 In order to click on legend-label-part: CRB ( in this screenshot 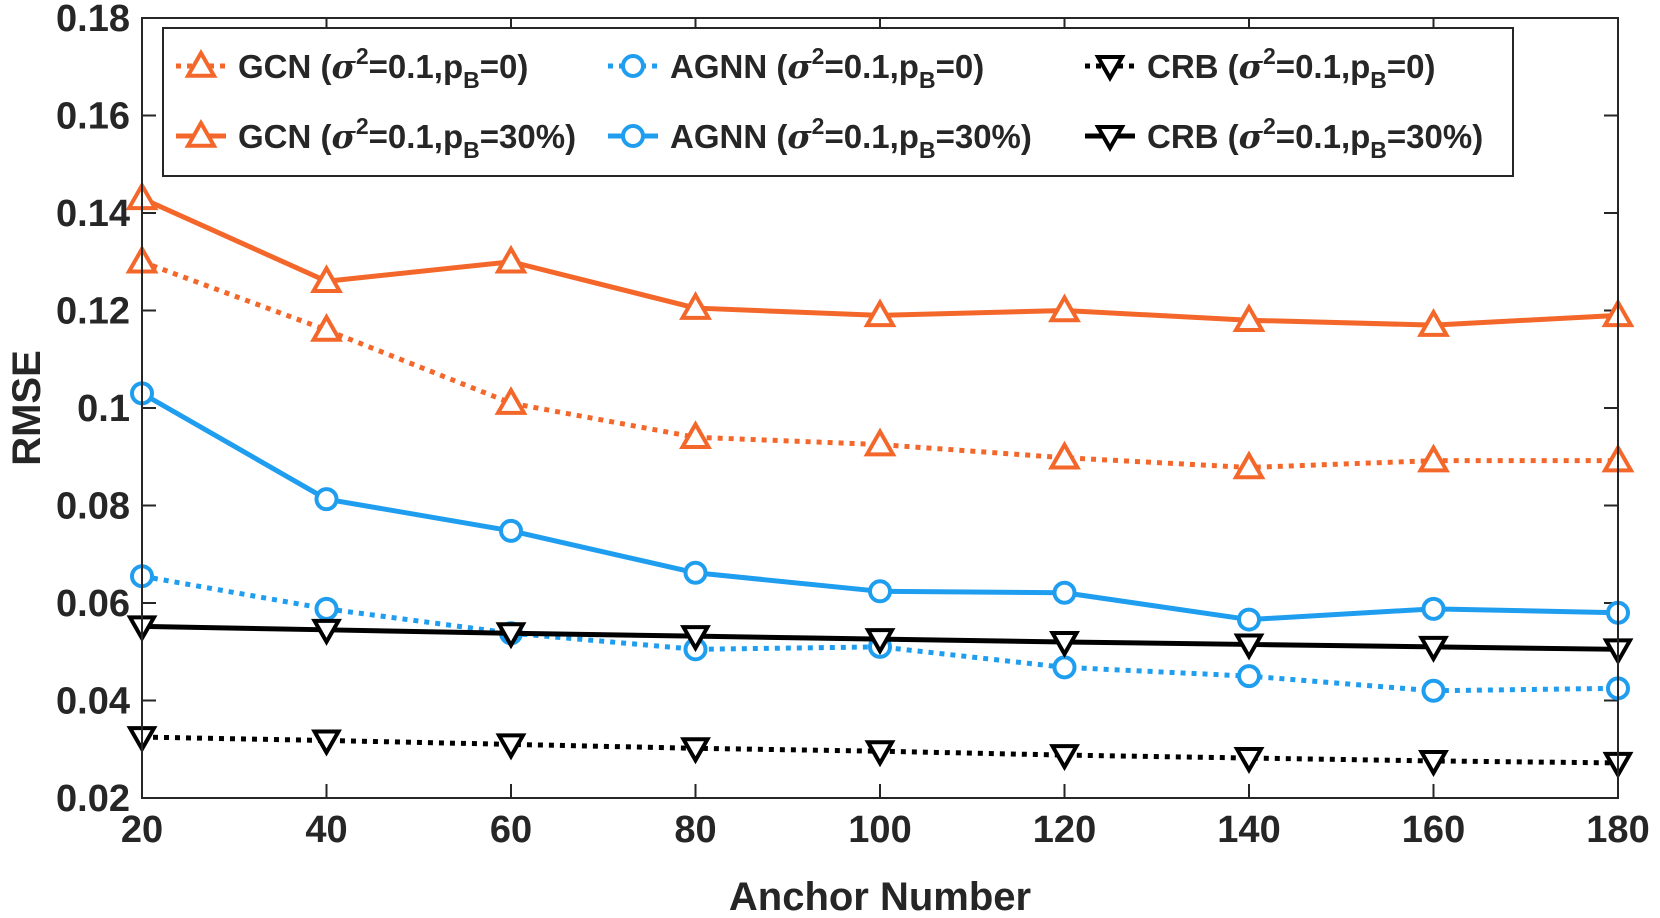, I will do `click(1193, 66)`.